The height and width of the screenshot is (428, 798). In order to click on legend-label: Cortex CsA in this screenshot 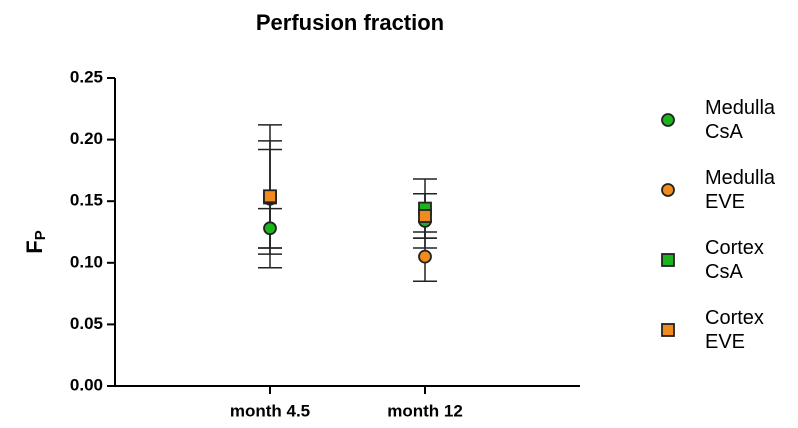, I will do `click(734, 260)`.